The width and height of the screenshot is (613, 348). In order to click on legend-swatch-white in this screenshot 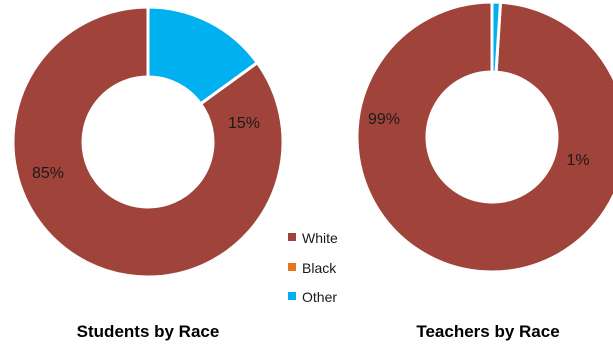, I will do `click(292, 237)`.